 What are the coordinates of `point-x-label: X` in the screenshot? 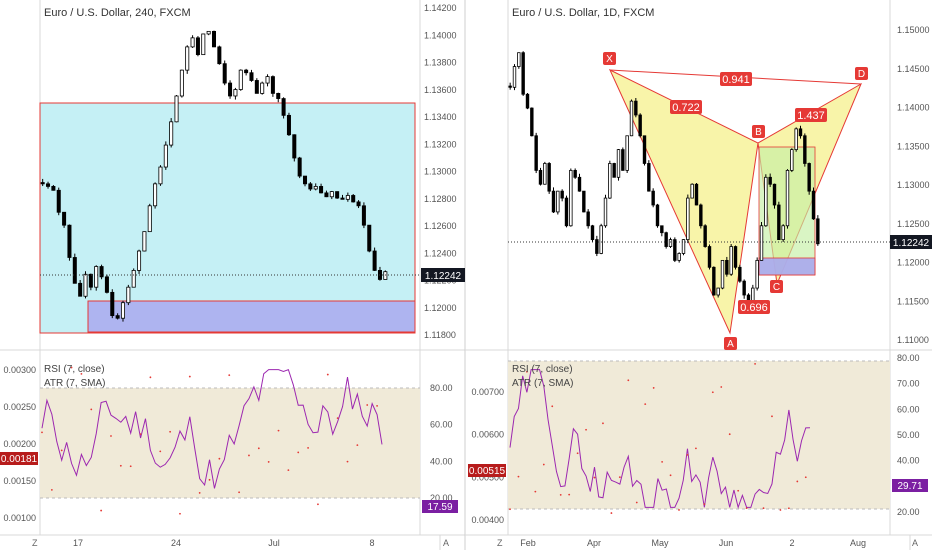 It's located at (609, 58).